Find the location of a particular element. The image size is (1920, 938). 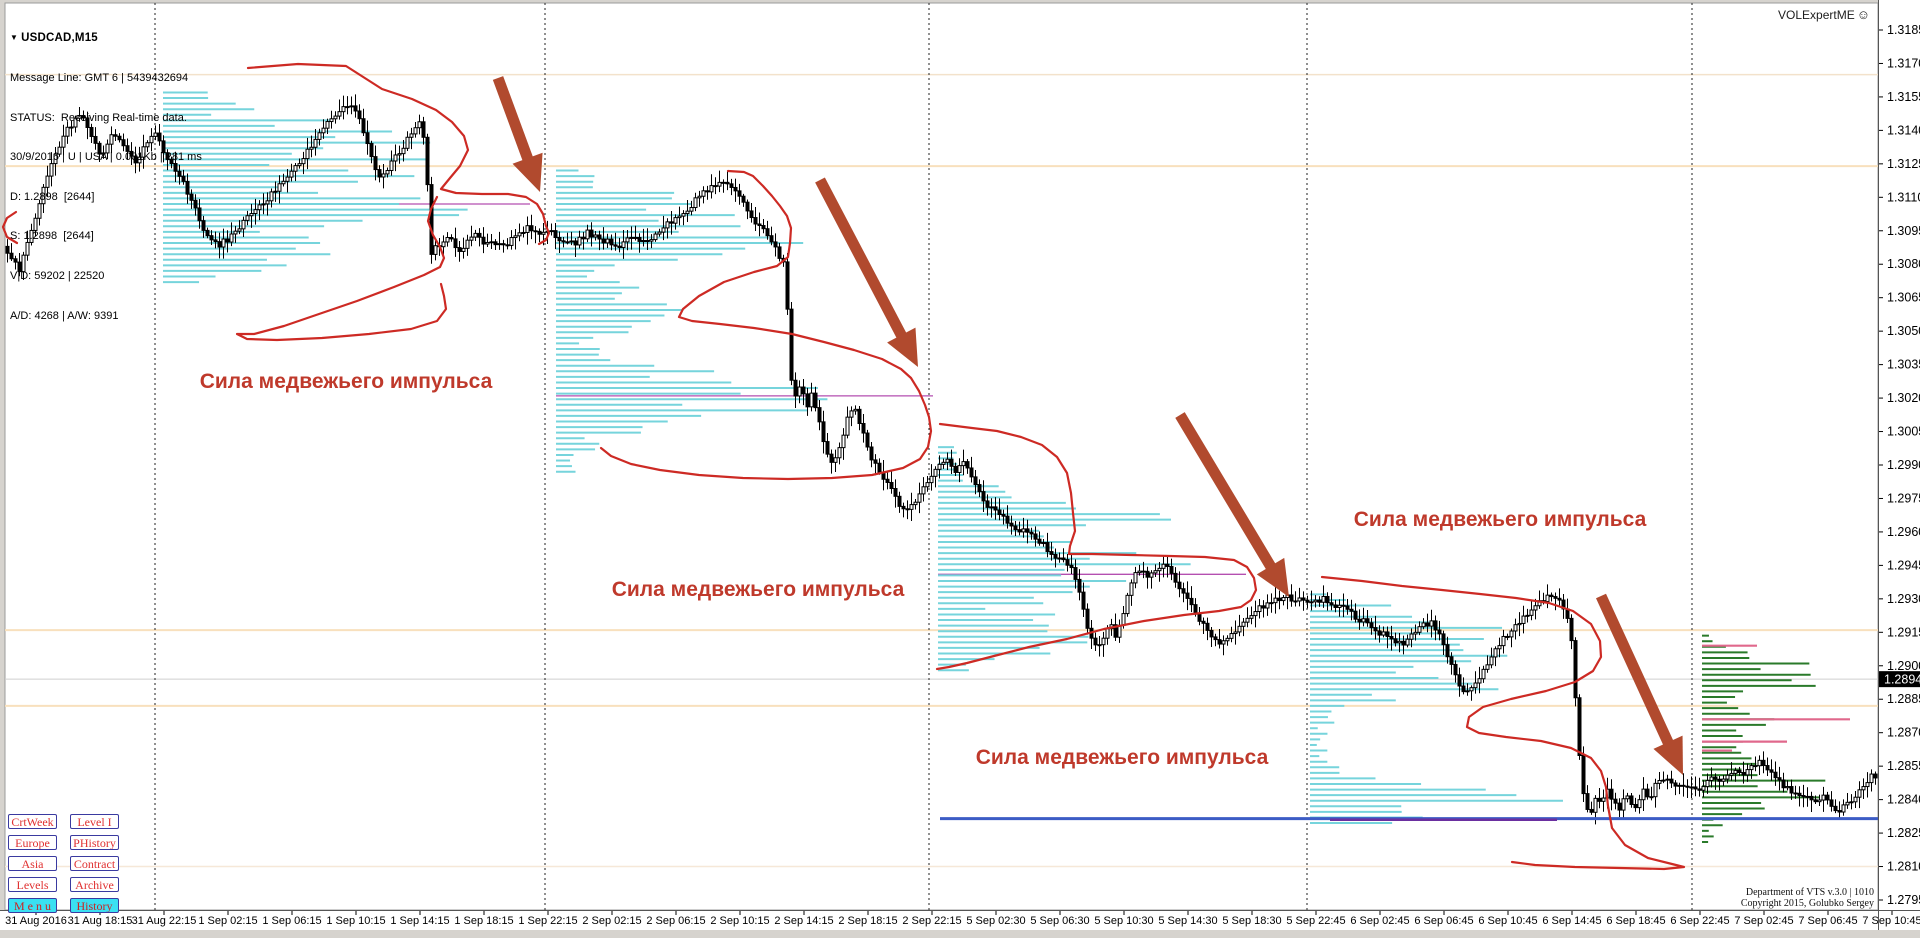

symbol-title: ▼ USDCAD,M15 is located at coordinates (106, 38).